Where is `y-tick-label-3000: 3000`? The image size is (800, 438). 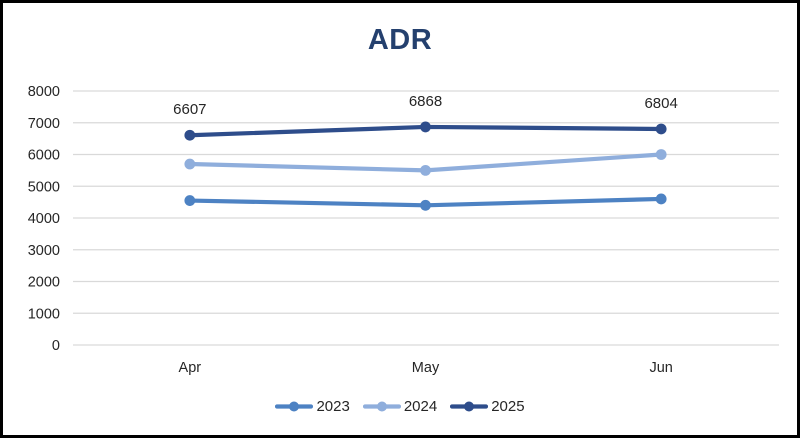
y-tick-label-3000: 3000 is located at coordinates (44, 251).